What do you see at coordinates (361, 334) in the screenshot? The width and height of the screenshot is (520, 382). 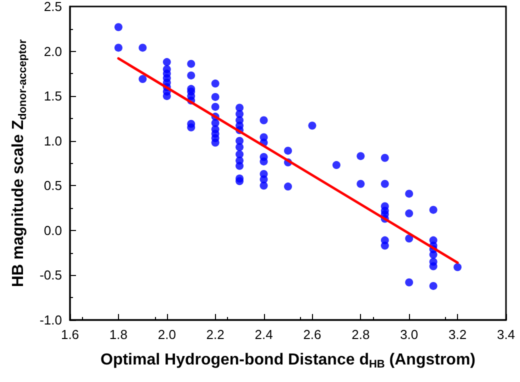 I see `x-tick-label: 2.8` at bounding box center [361, 334].